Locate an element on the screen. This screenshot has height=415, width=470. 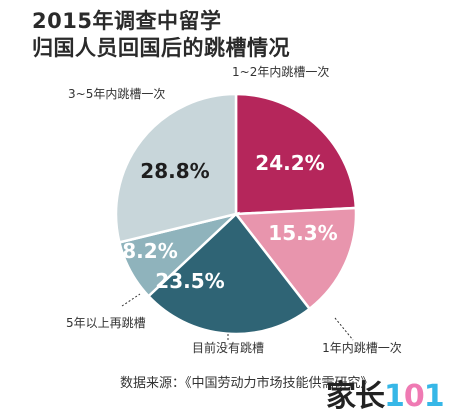
slice-category-label: 3~5年内跳槽一次 is located at coordinates (116, 94).